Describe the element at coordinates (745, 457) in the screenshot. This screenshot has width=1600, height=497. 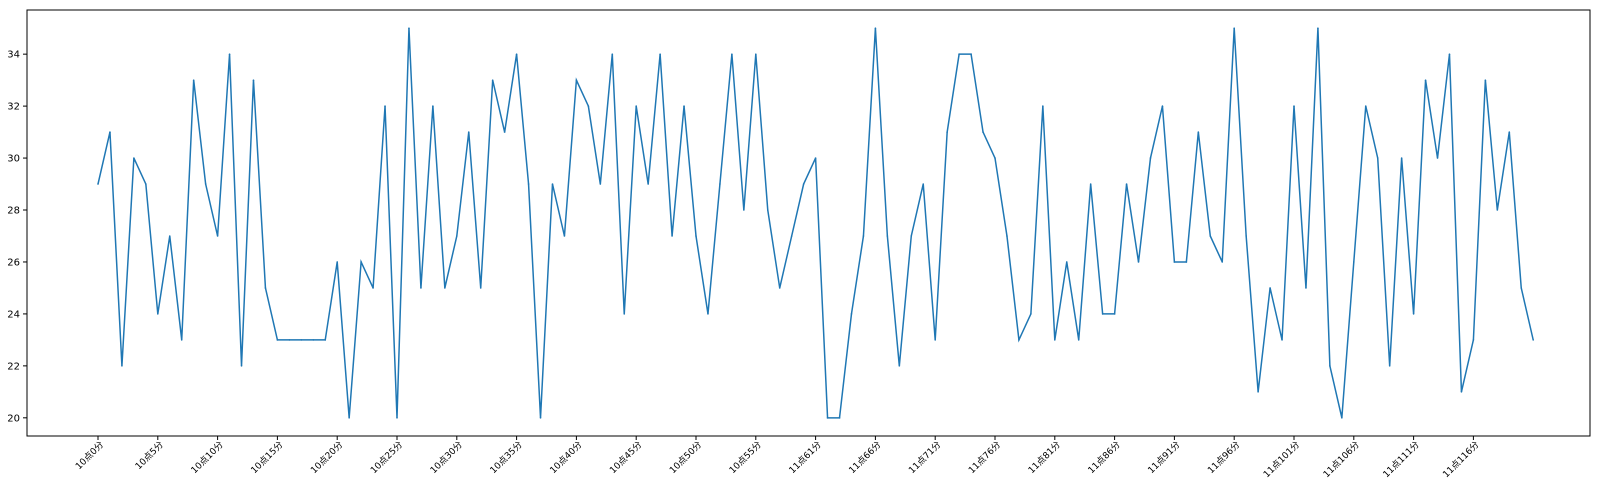
I see `x-tick-label: 10点55分` at that location.